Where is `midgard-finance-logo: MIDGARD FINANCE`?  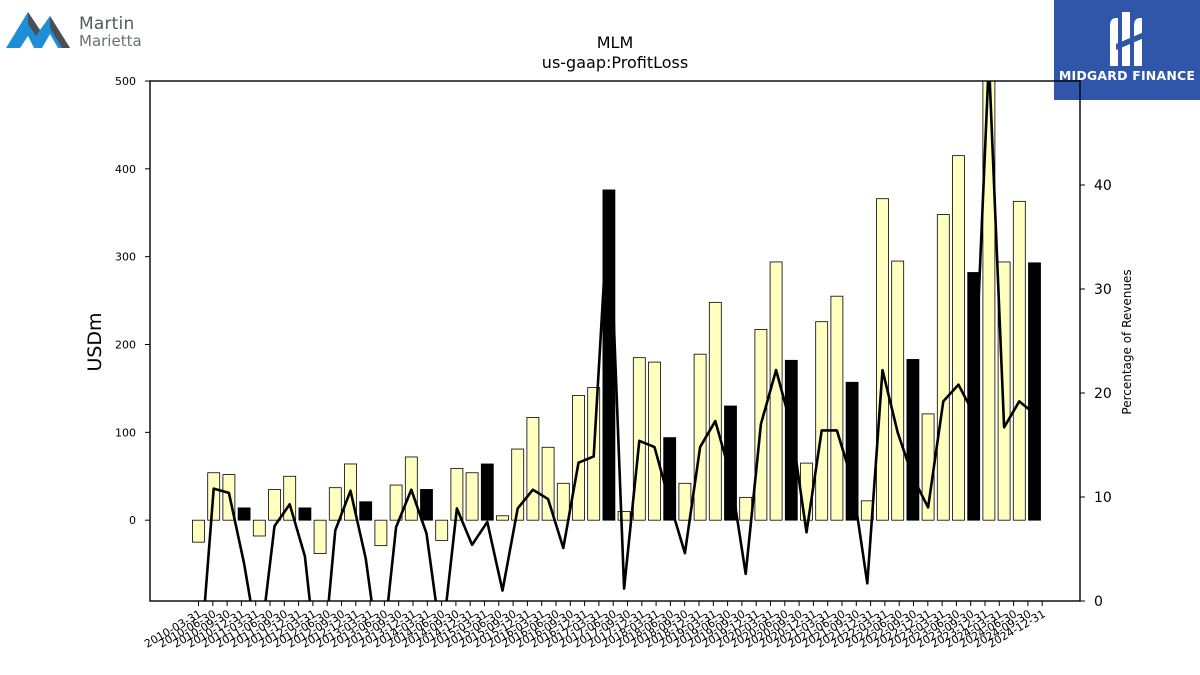
midgard-finance-logo: MIDGARD FINANCE is located at coordinates (1127, 50).